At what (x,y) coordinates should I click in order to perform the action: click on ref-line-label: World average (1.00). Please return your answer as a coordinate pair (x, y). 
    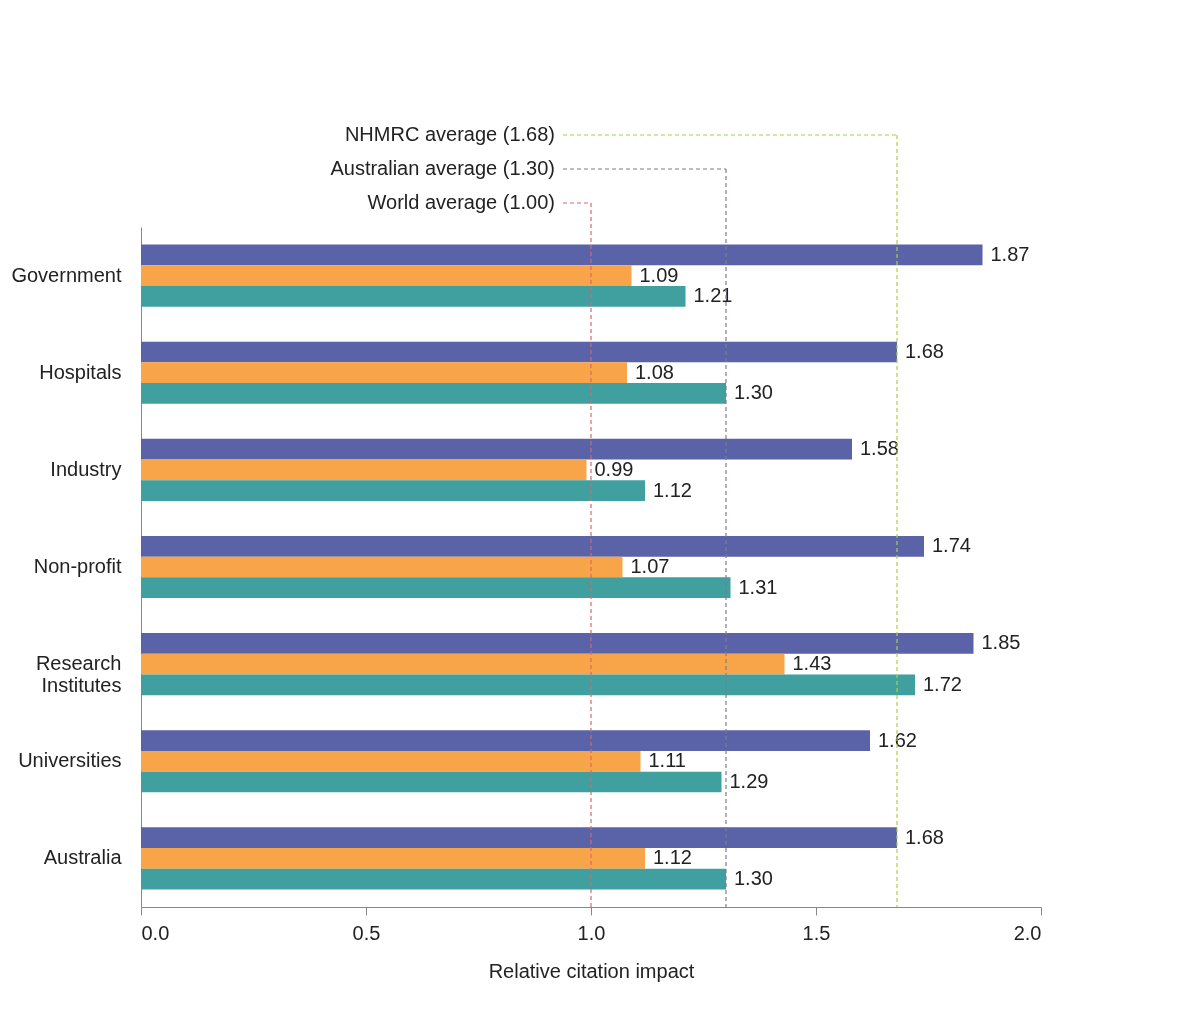
    Looking at the image, I should click on (461, 202).